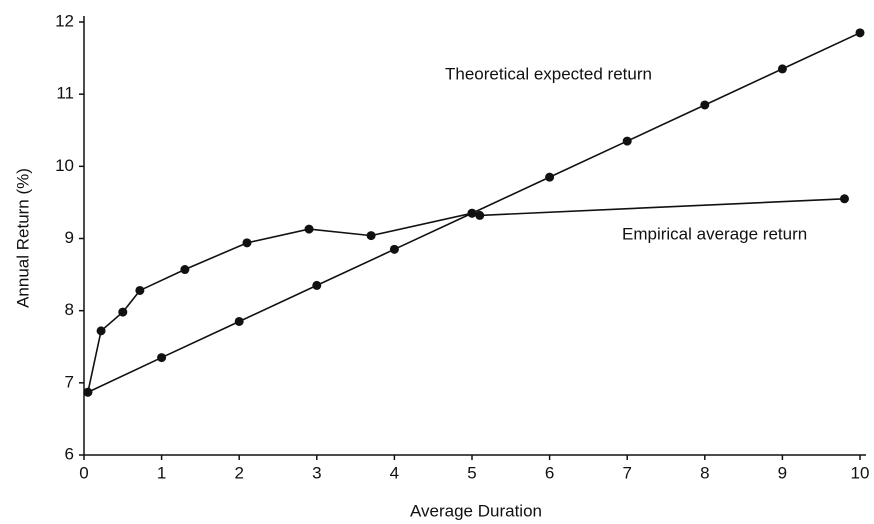  Describe the element at coordinates (238, 472) in the screenshot. I see `x-tick-label: 2` at that location.